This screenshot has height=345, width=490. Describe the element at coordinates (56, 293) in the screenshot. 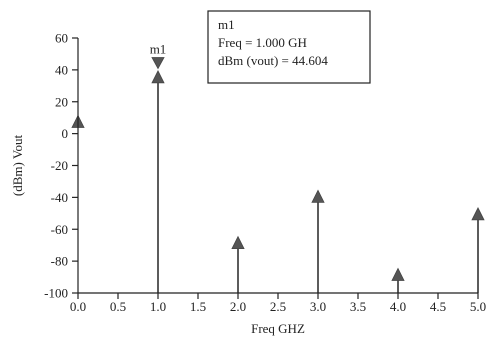

I see `y-tick-label: -100` at that location.